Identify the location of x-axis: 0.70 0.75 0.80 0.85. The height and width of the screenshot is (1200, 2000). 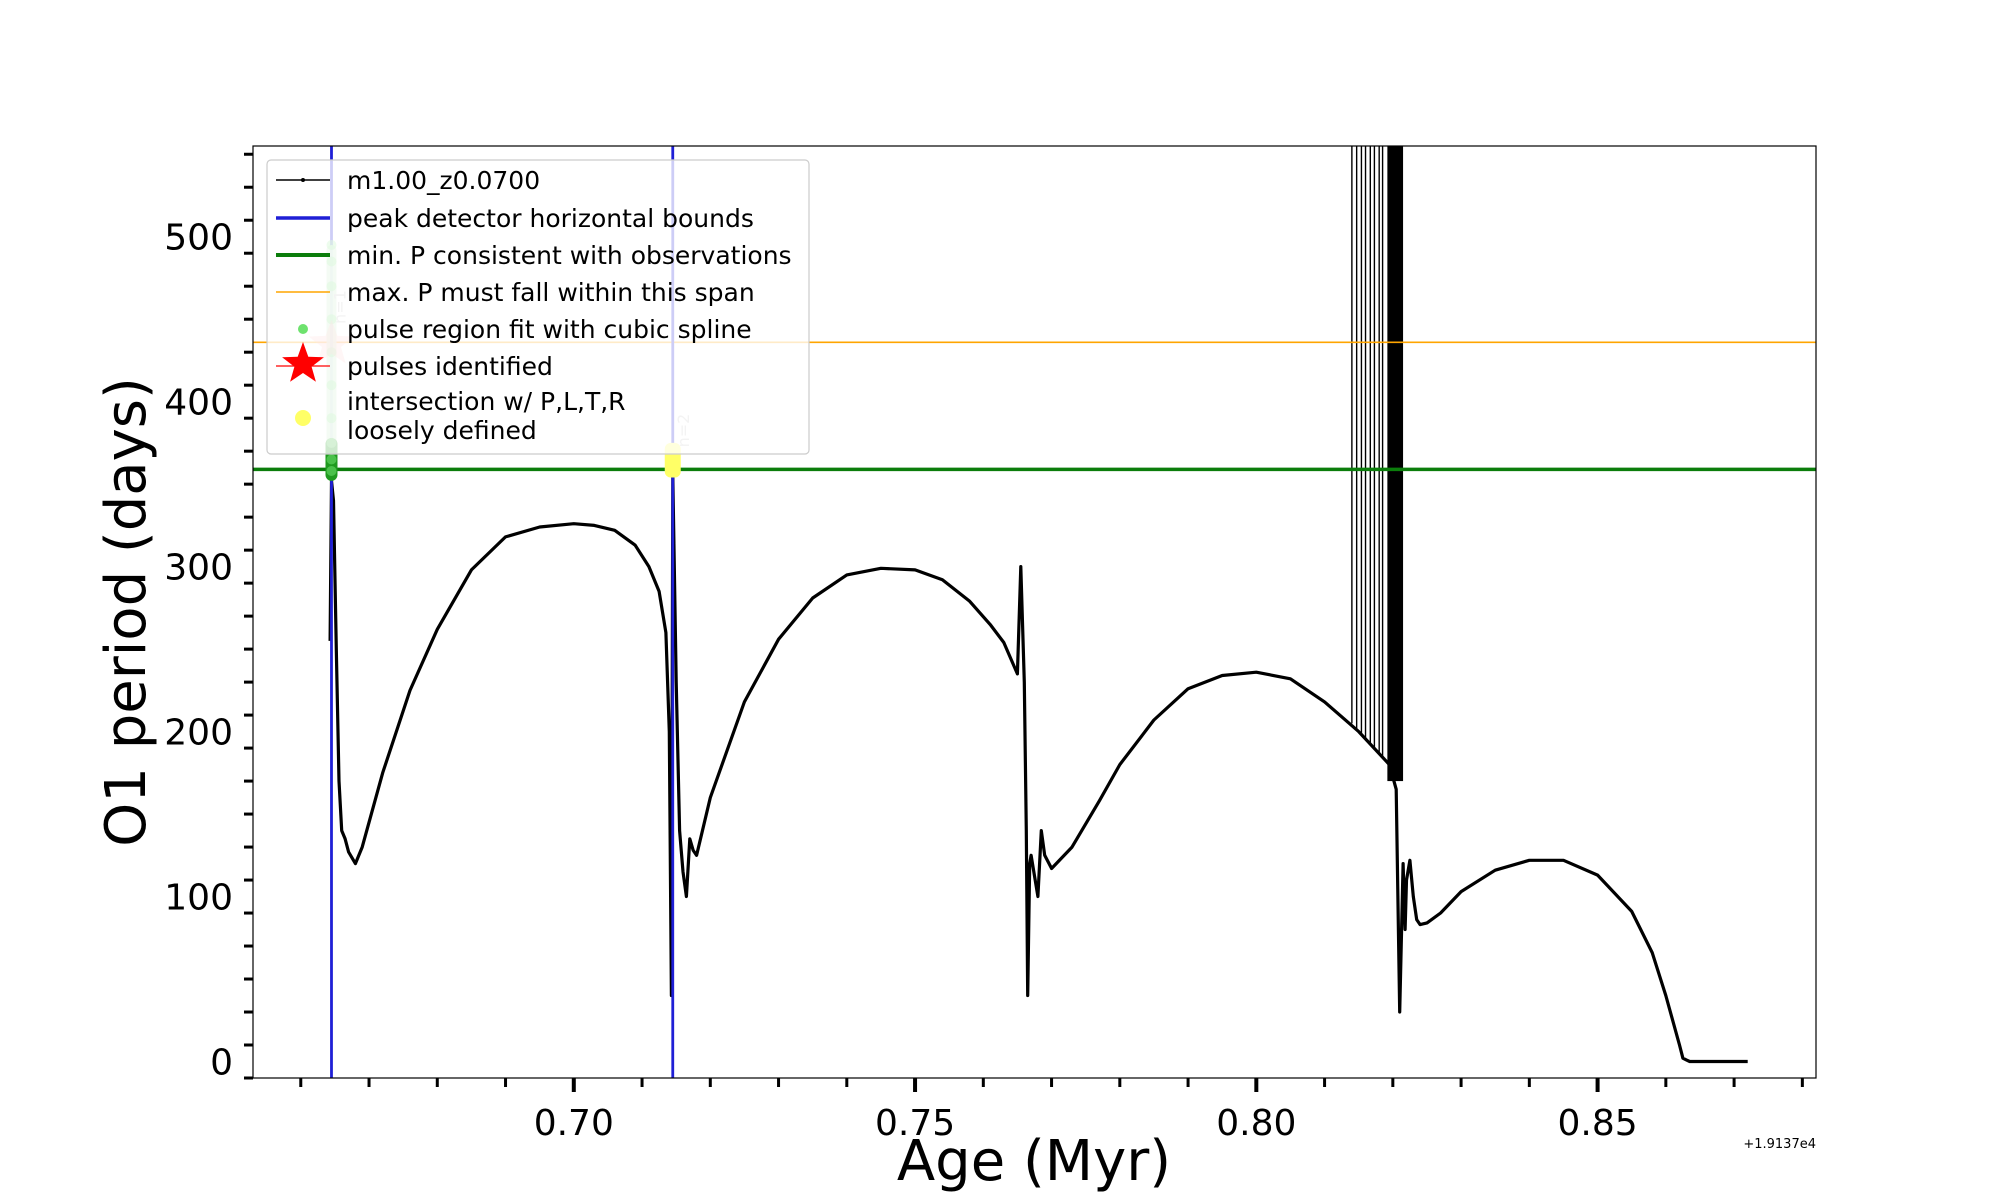
(1051, 1111).